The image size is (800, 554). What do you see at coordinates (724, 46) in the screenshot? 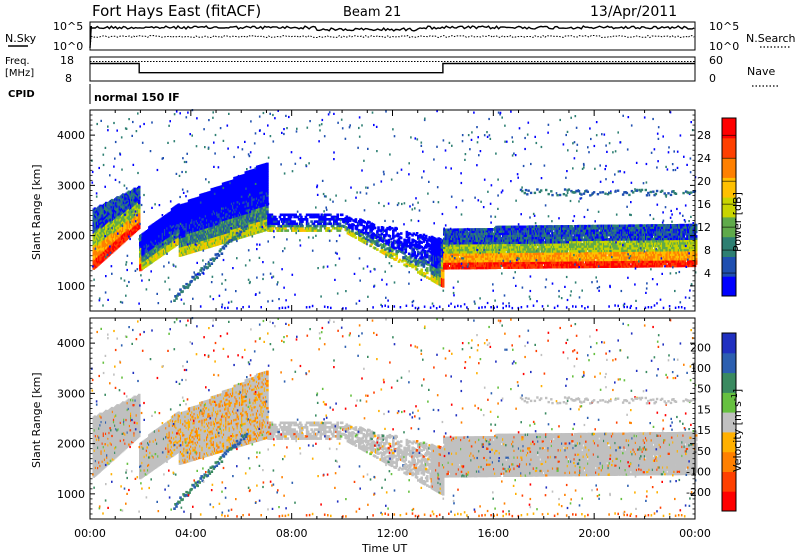
I see `nsearch-tick-bottom: 10^0` at bounding box center [724, 46].